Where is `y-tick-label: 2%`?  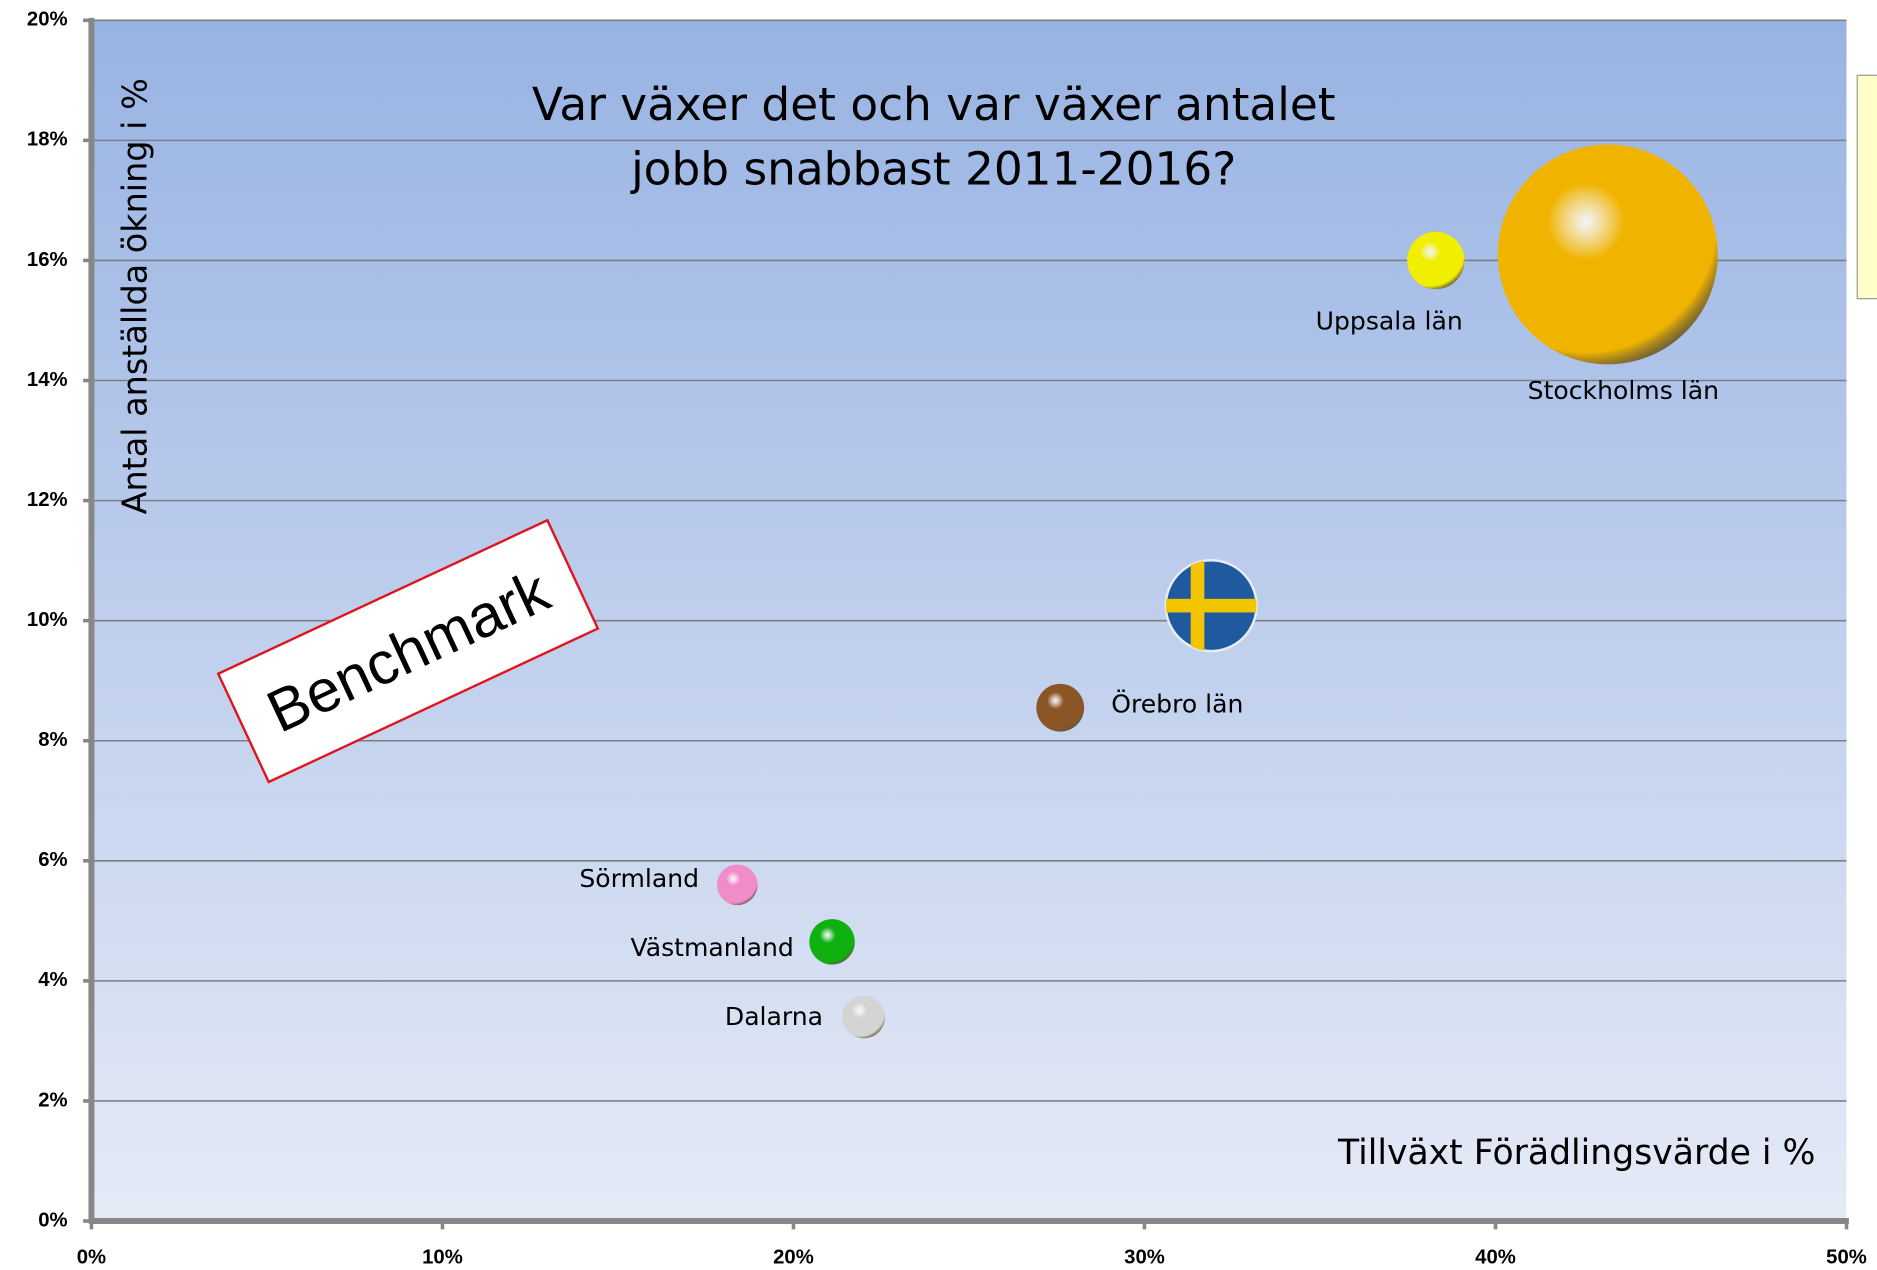
y-tick-label: 2% is located at coordinates (52, 1100).